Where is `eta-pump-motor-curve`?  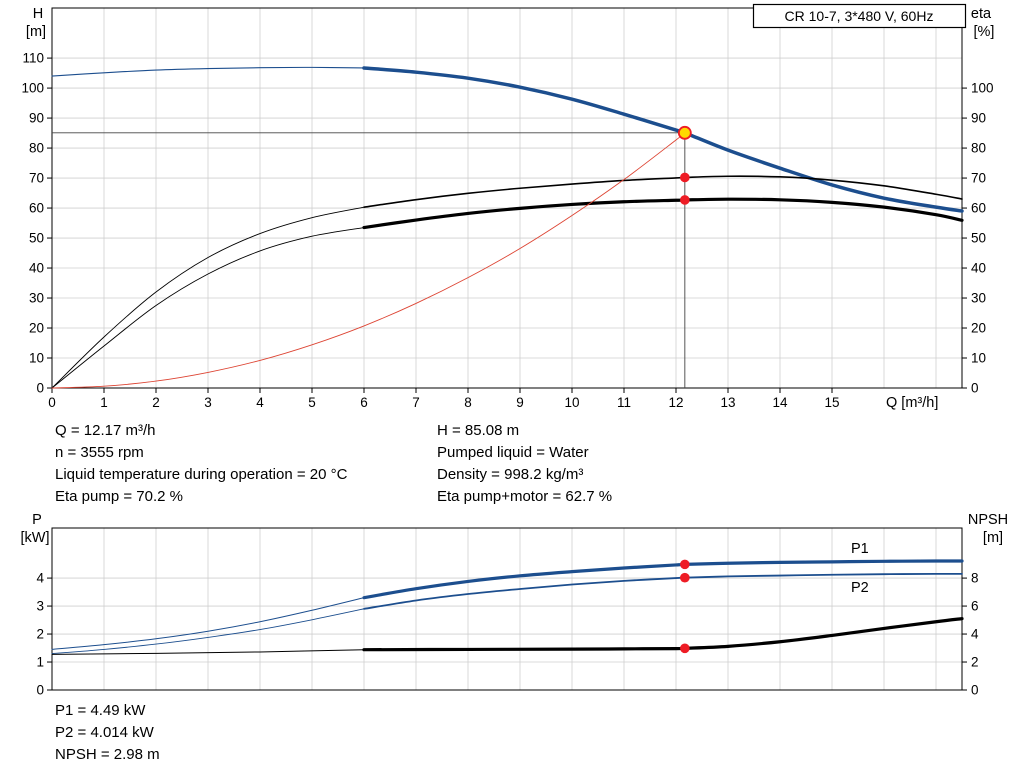
eta-pump-motor-curve is located at coordinates (663, 213).